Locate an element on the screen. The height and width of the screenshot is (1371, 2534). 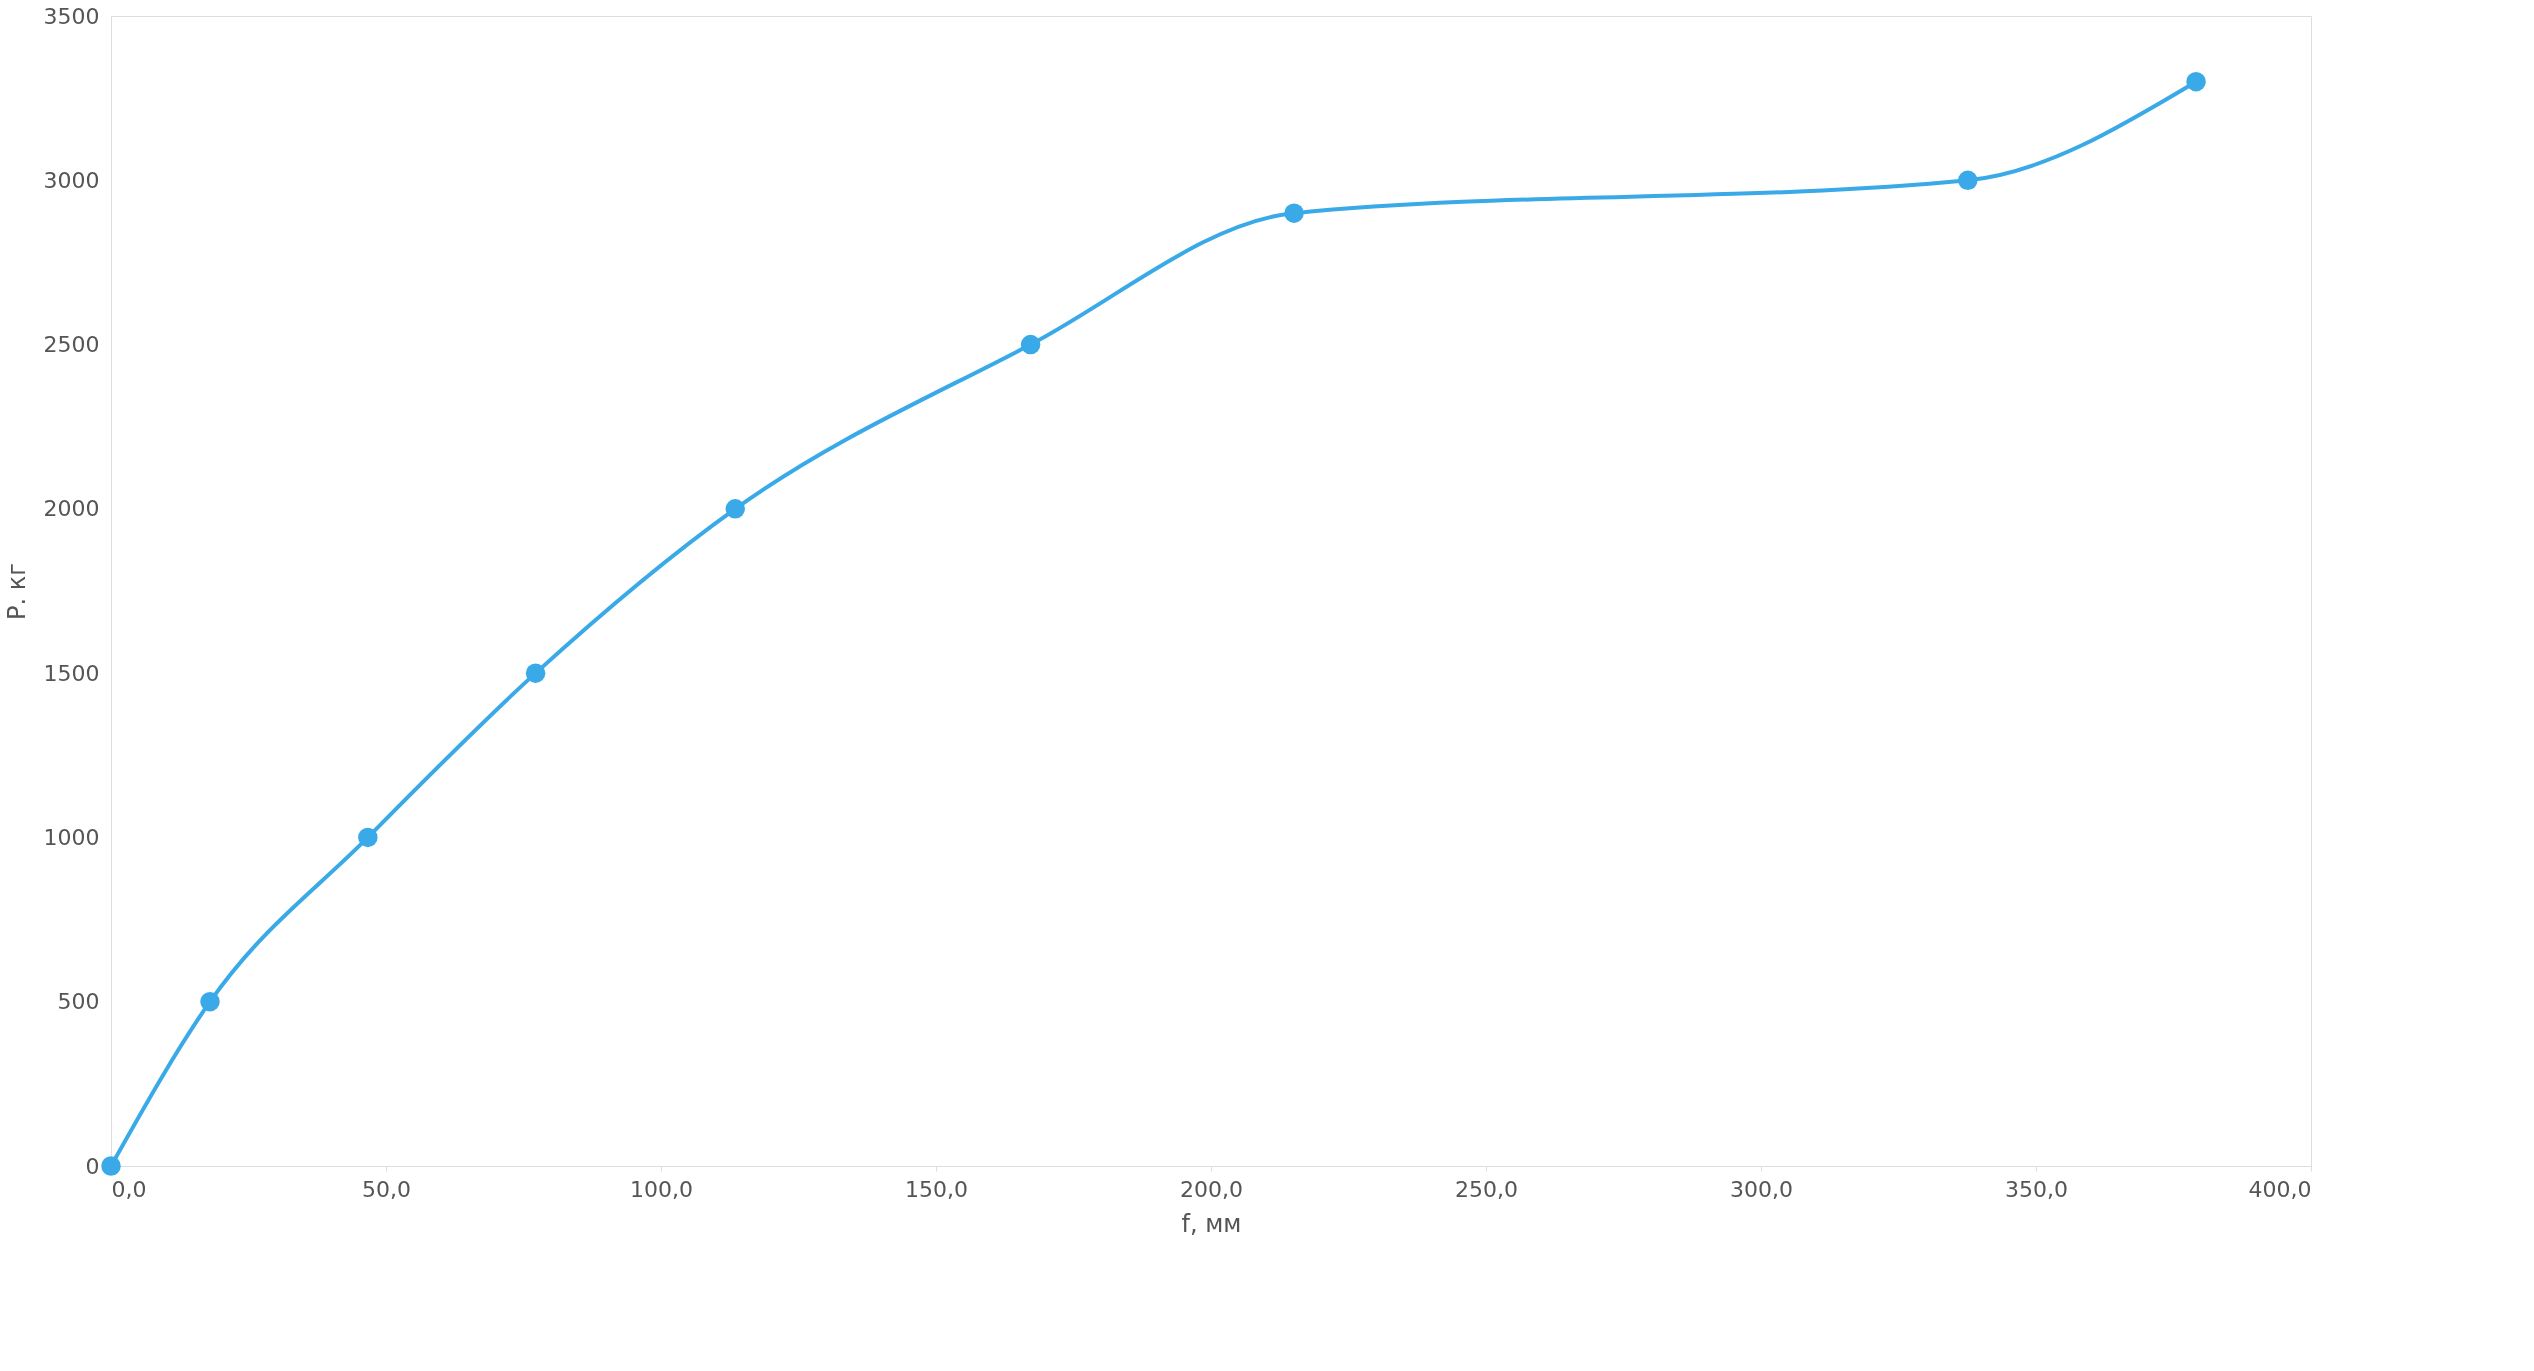
x-tick-label: 200,0 is located at coordinates (1211, 1189).